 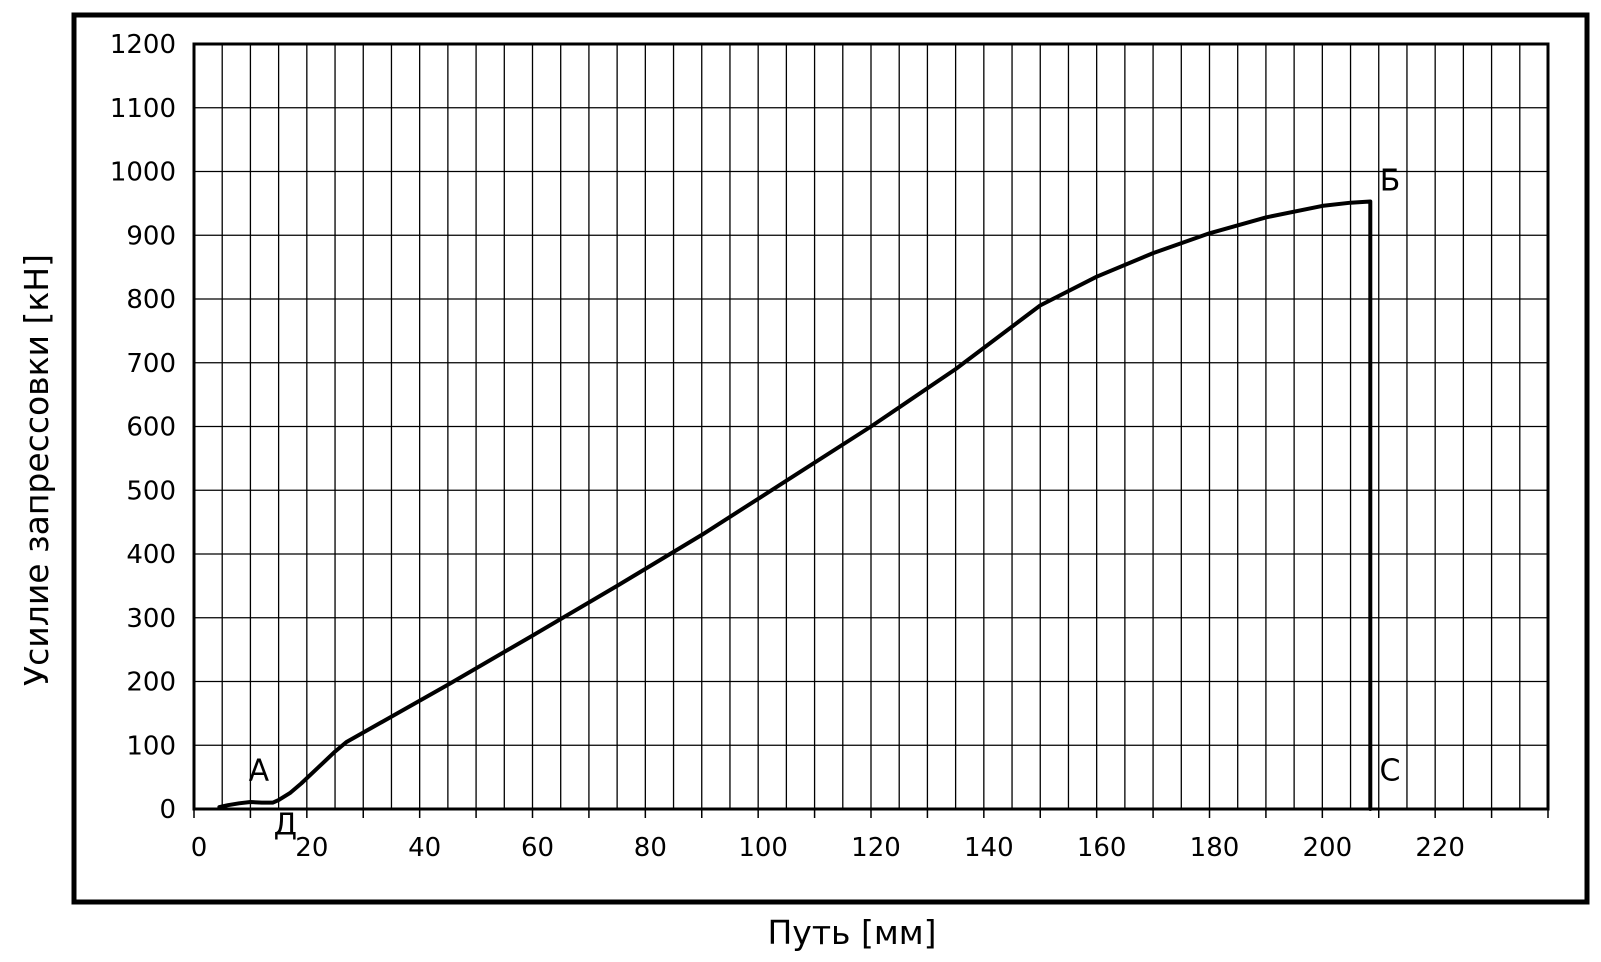 What do you see at coordinates (285, 825) in the screenshot?
I see `point-label: Д` at bounding box center [285, 825].